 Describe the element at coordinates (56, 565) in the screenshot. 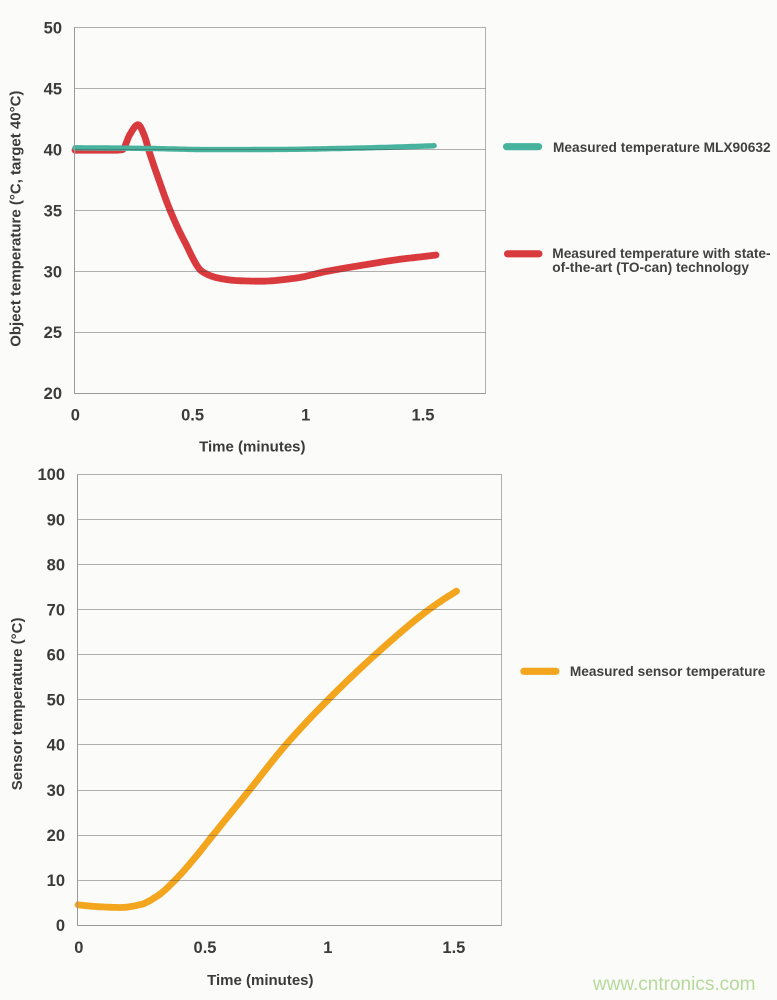

I see `svg-text: 80` at that location.